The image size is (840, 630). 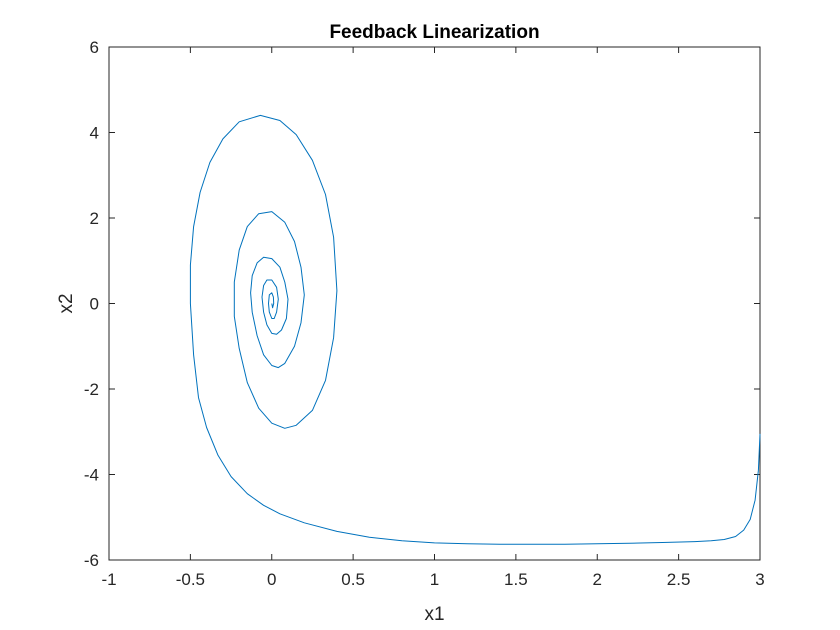 I want to click on y-tick-label: 0, so click(x=94, y=304).